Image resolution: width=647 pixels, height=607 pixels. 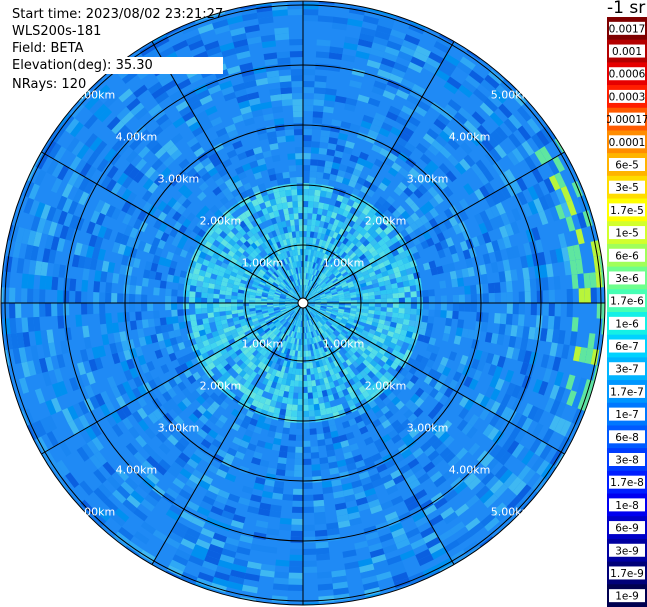 What do you see at coordinates (172, 378) in the screenshot?
I see `azimuth-line` at bounding box center [172, 378].